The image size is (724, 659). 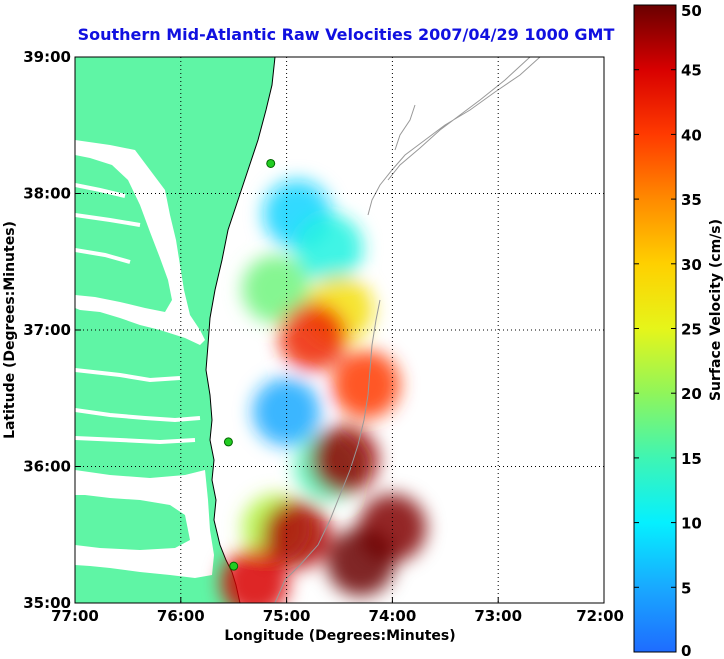 What do you see at coordinates (249, 364) in the screenshot?
I see `station-markers` at bounding box center [249, 364].